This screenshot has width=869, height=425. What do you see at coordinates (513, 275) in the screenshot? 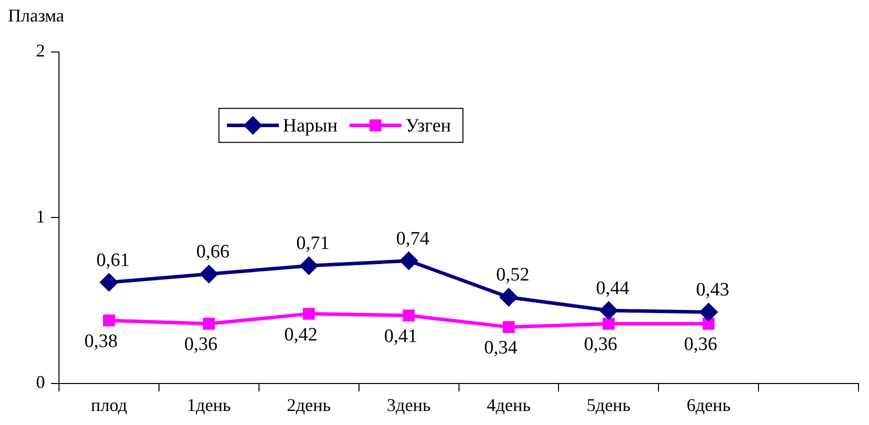
I see `data-label: 0,52` at bounding box center [513, 275].